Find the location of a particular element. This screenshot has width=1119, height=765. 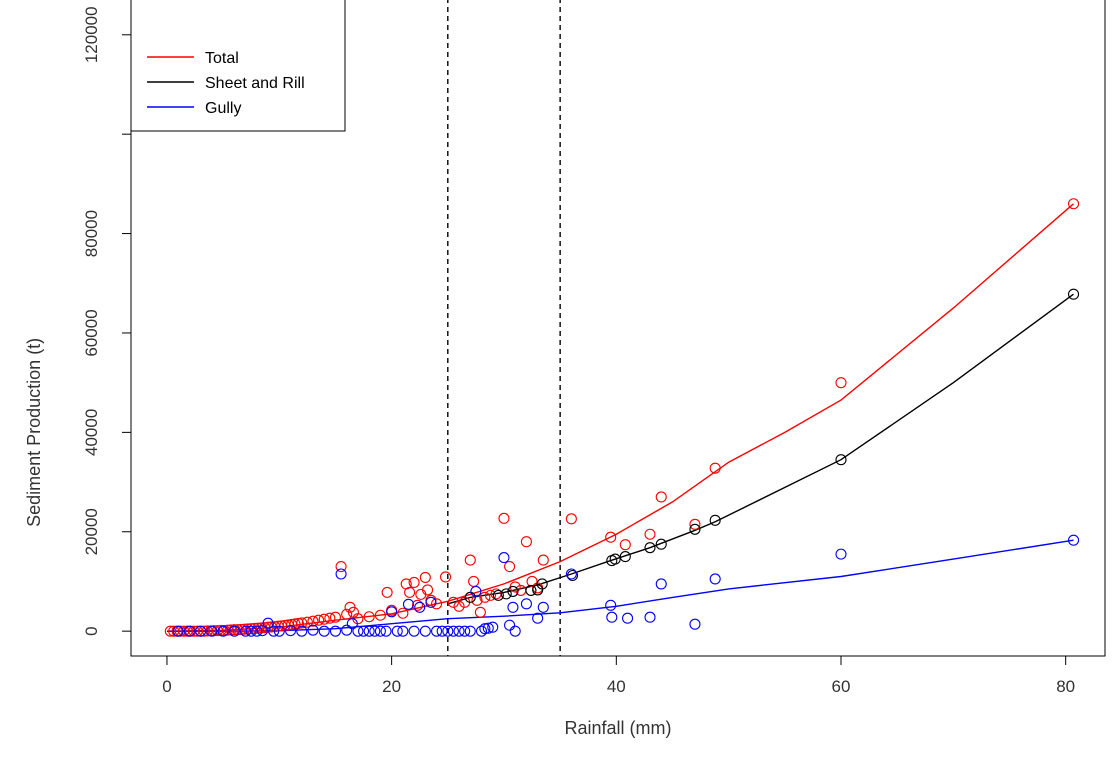

x-axis: 0 20 40 60 80 is located at coordinates (618, 676).